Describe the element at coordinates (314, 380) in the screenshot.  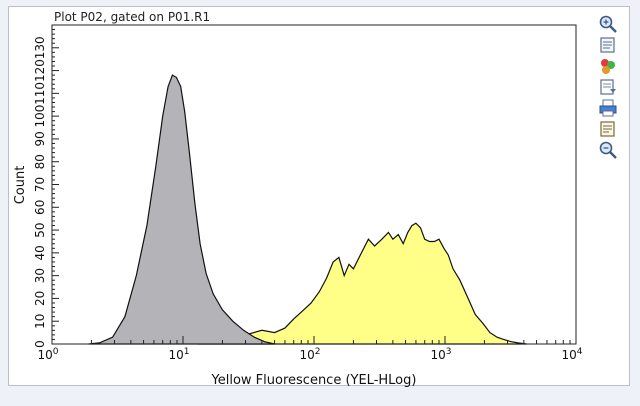
I see `x-axis-title: Yellow Fluorescence (YEL-HLog)` at that location.